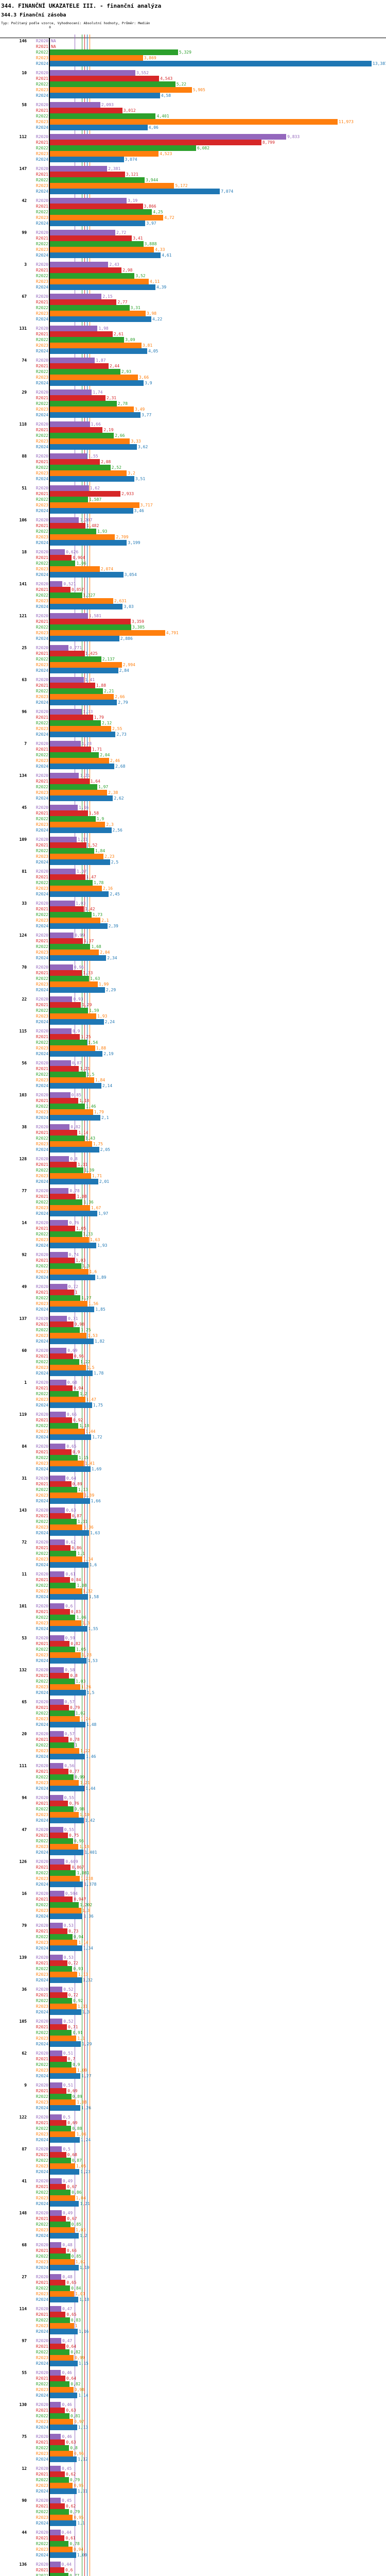  What do you see at coordinates (193, 2422) in the screenshot?
I see `bar-row: R2023 0,97` at bounding box center [193, 2422].